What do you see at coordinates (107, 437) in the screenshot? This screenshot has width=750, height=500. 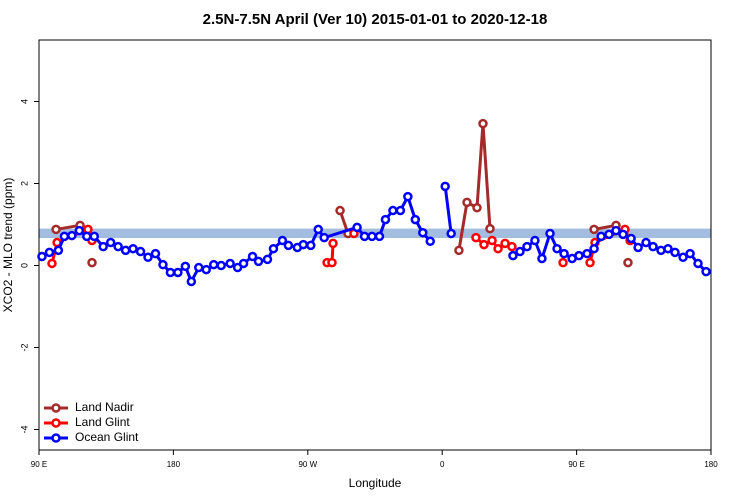 I see `legend-label: Ocean Glint` at bounding box center [107, 437].